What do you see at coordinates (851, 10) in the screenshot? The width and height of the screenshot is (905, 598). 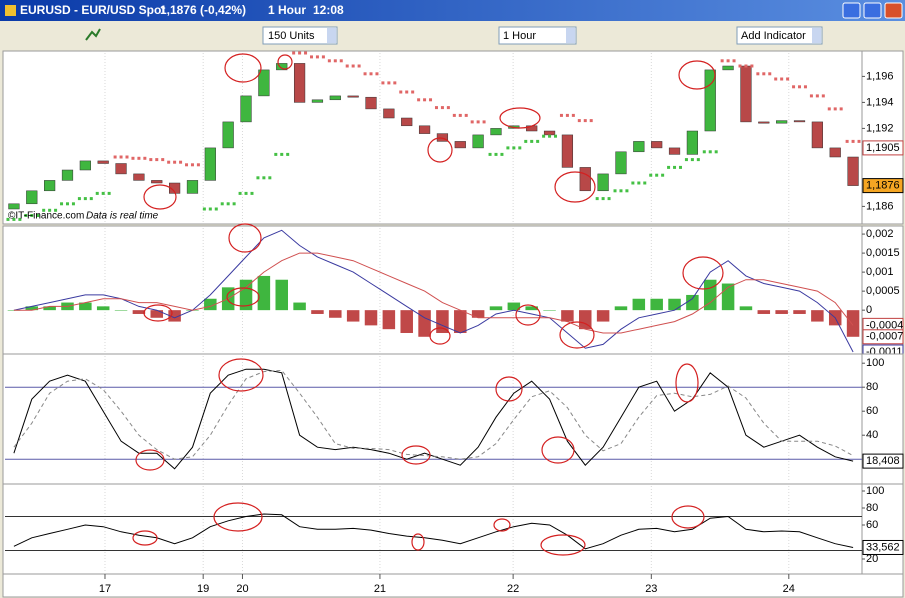 I see `minimize-button` at bounding box center [851, 10].